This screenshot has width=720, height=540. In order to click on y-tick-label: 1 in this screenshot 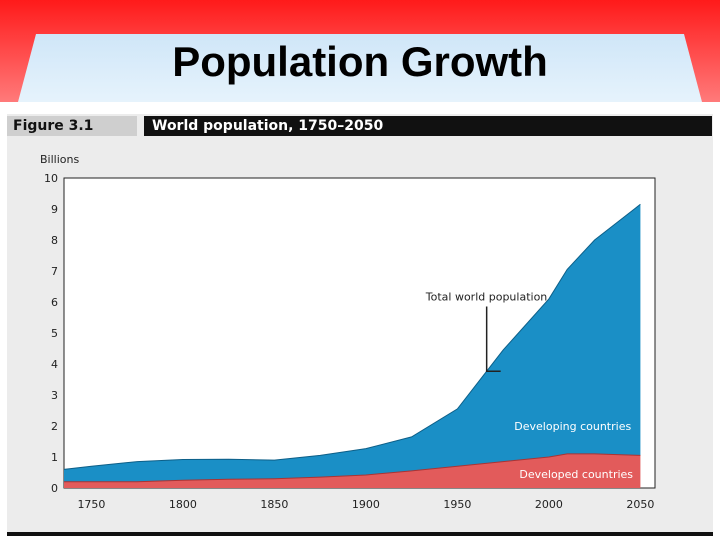, I will do `click(54, 457)`.